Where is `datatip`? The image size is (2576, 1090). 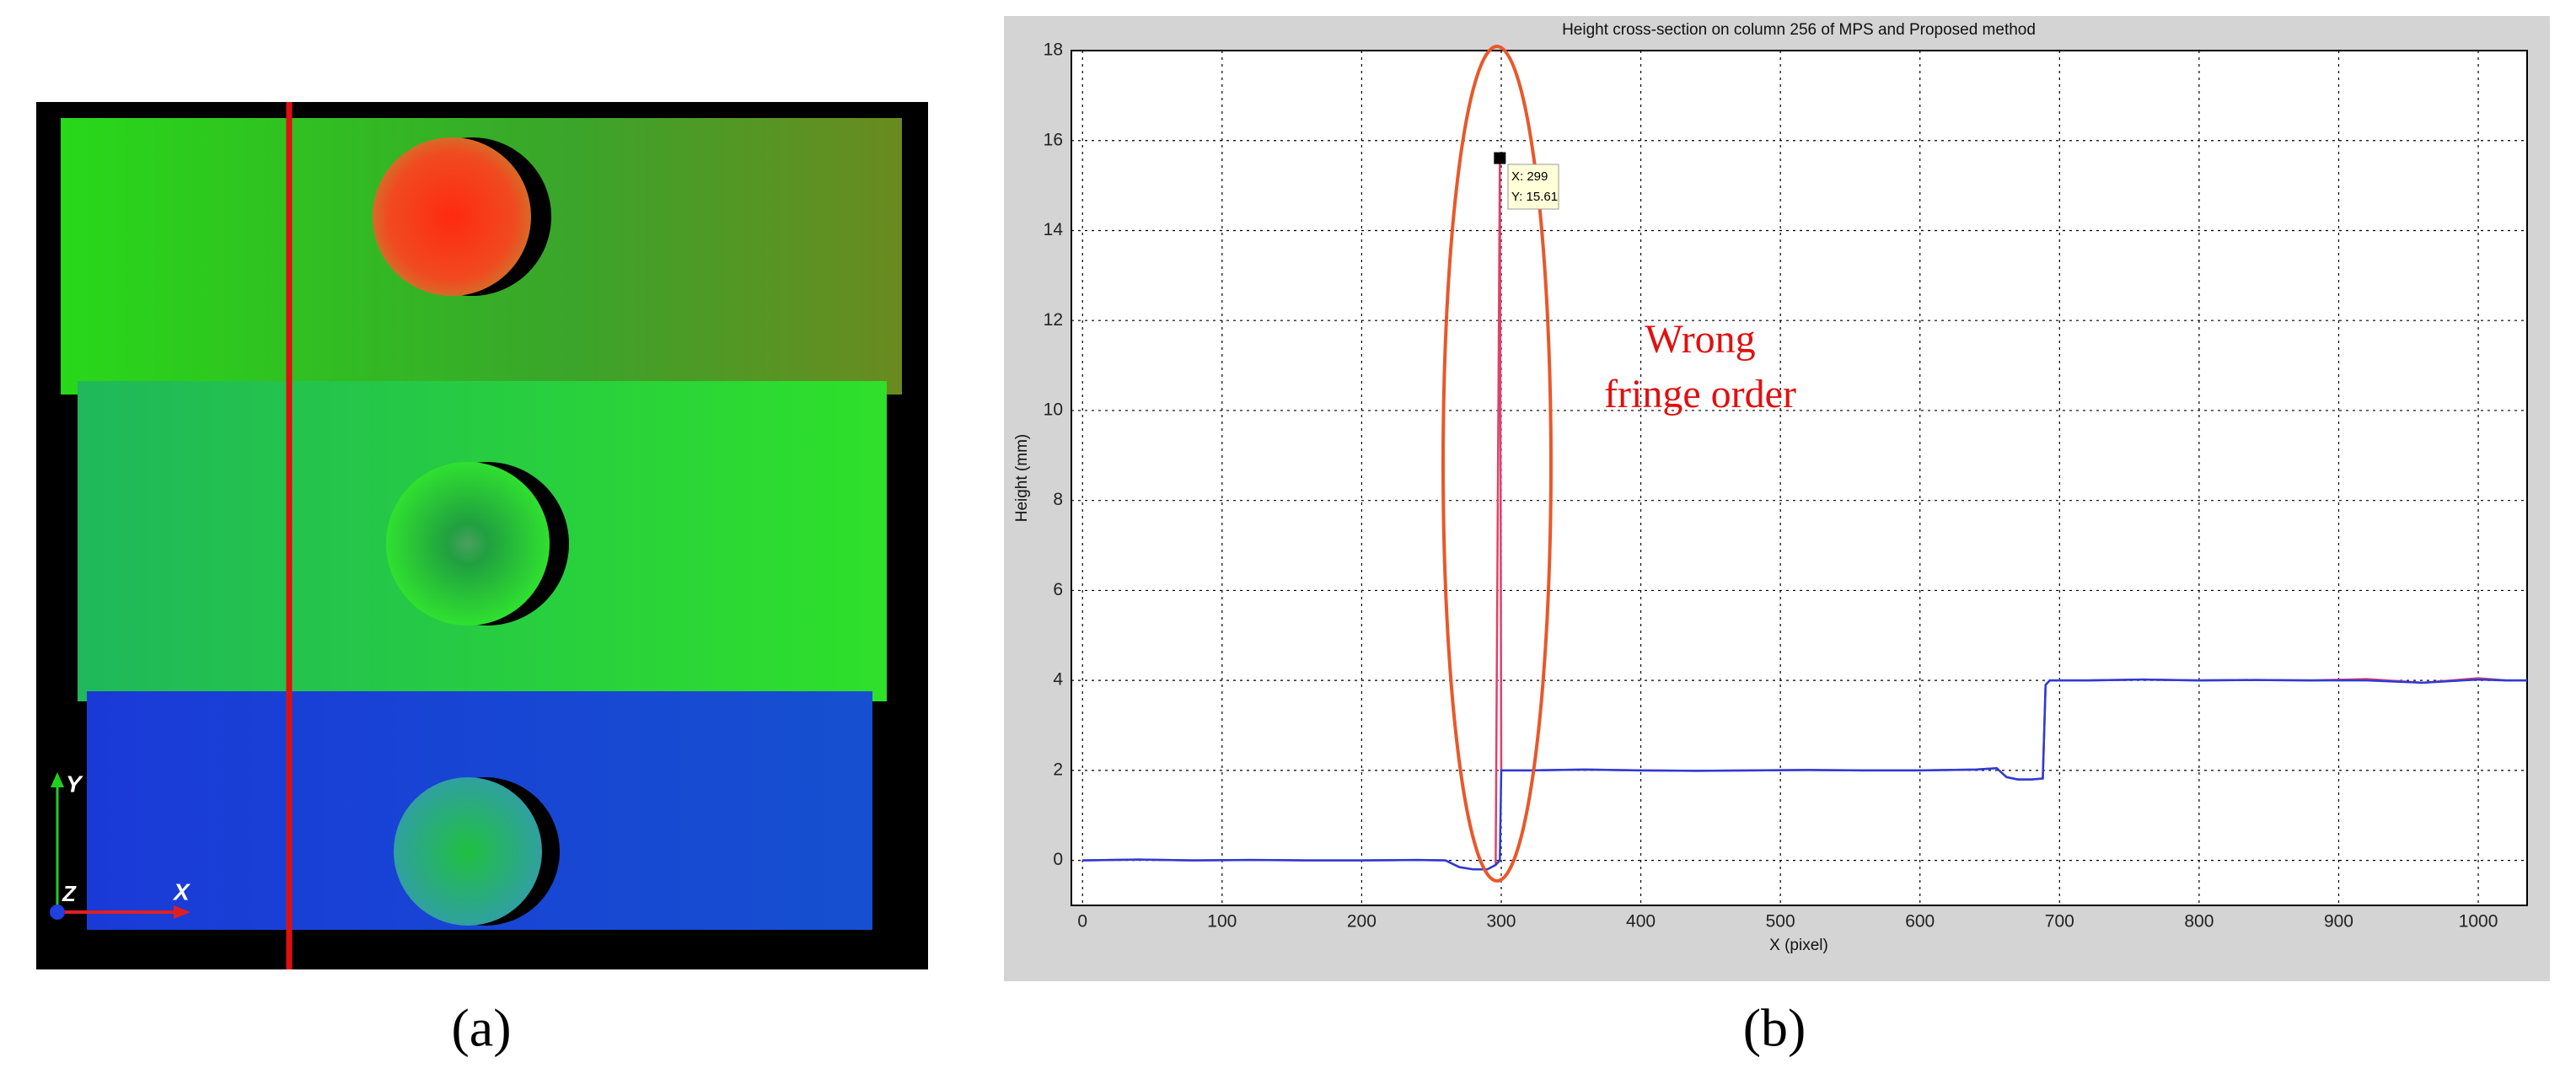 datatip is located at coordinates (1533, 187).